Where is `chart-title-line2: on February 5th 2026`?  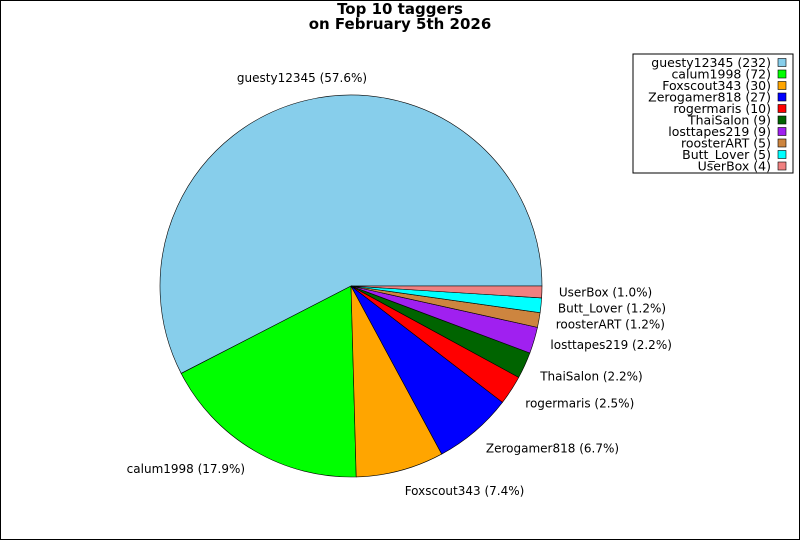 chart-title-line2: on February 5th 2026 is located at coordinates (400, 24).